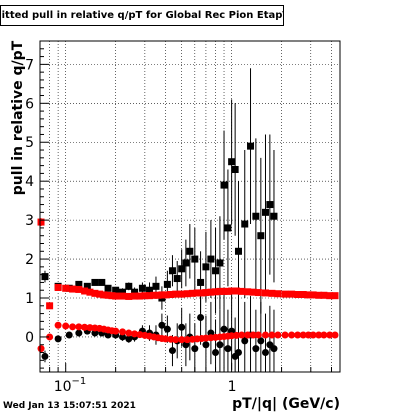 Image resolution: width=400 pixels, height=414 pixels. Describe the element at coordinates (29, 338) in the screenshot. I see `y-tick-label: 0` at that location.